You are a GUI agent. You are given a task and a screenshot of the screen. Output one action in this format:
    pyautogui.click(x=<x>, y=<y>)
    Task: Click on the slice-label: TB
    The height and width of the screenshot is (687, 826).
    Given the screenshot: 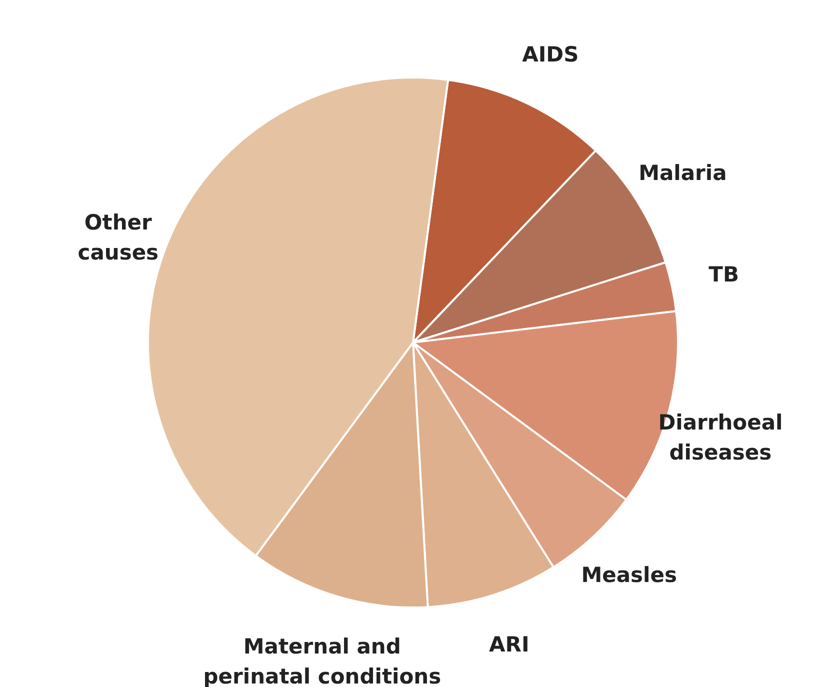 What is the action you would take?
    pyautogui.click(x=723, y=274)
    